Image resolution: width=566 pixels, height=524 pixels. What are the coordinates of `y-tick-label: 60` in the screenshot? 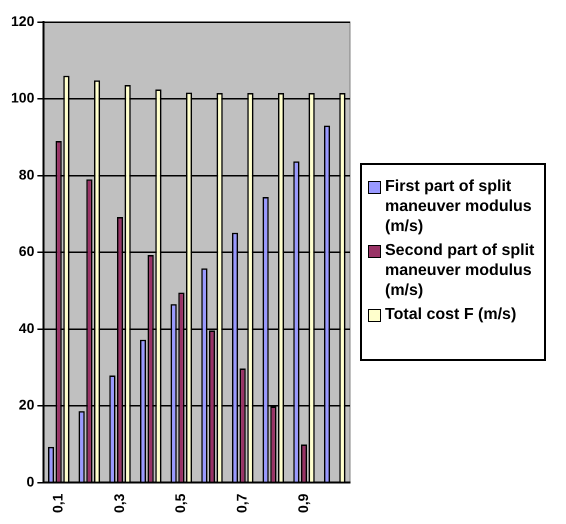 It's located at (26, 251).